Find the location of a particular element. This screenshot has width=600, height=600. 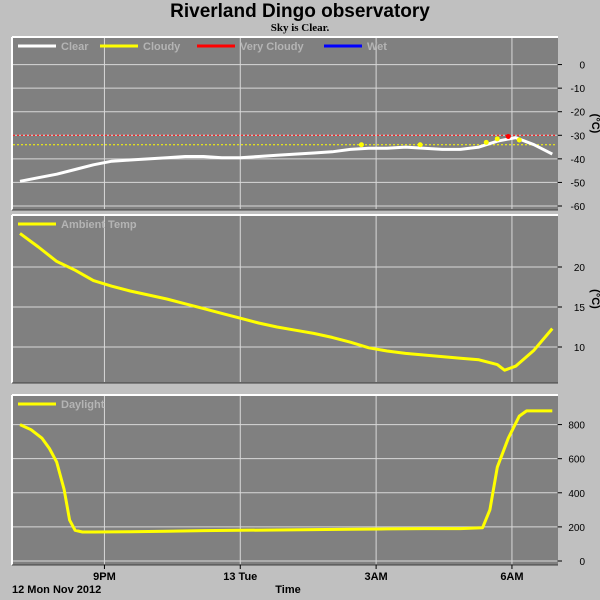

x-tick-label: 6AM is located at coordinates (511, 577).